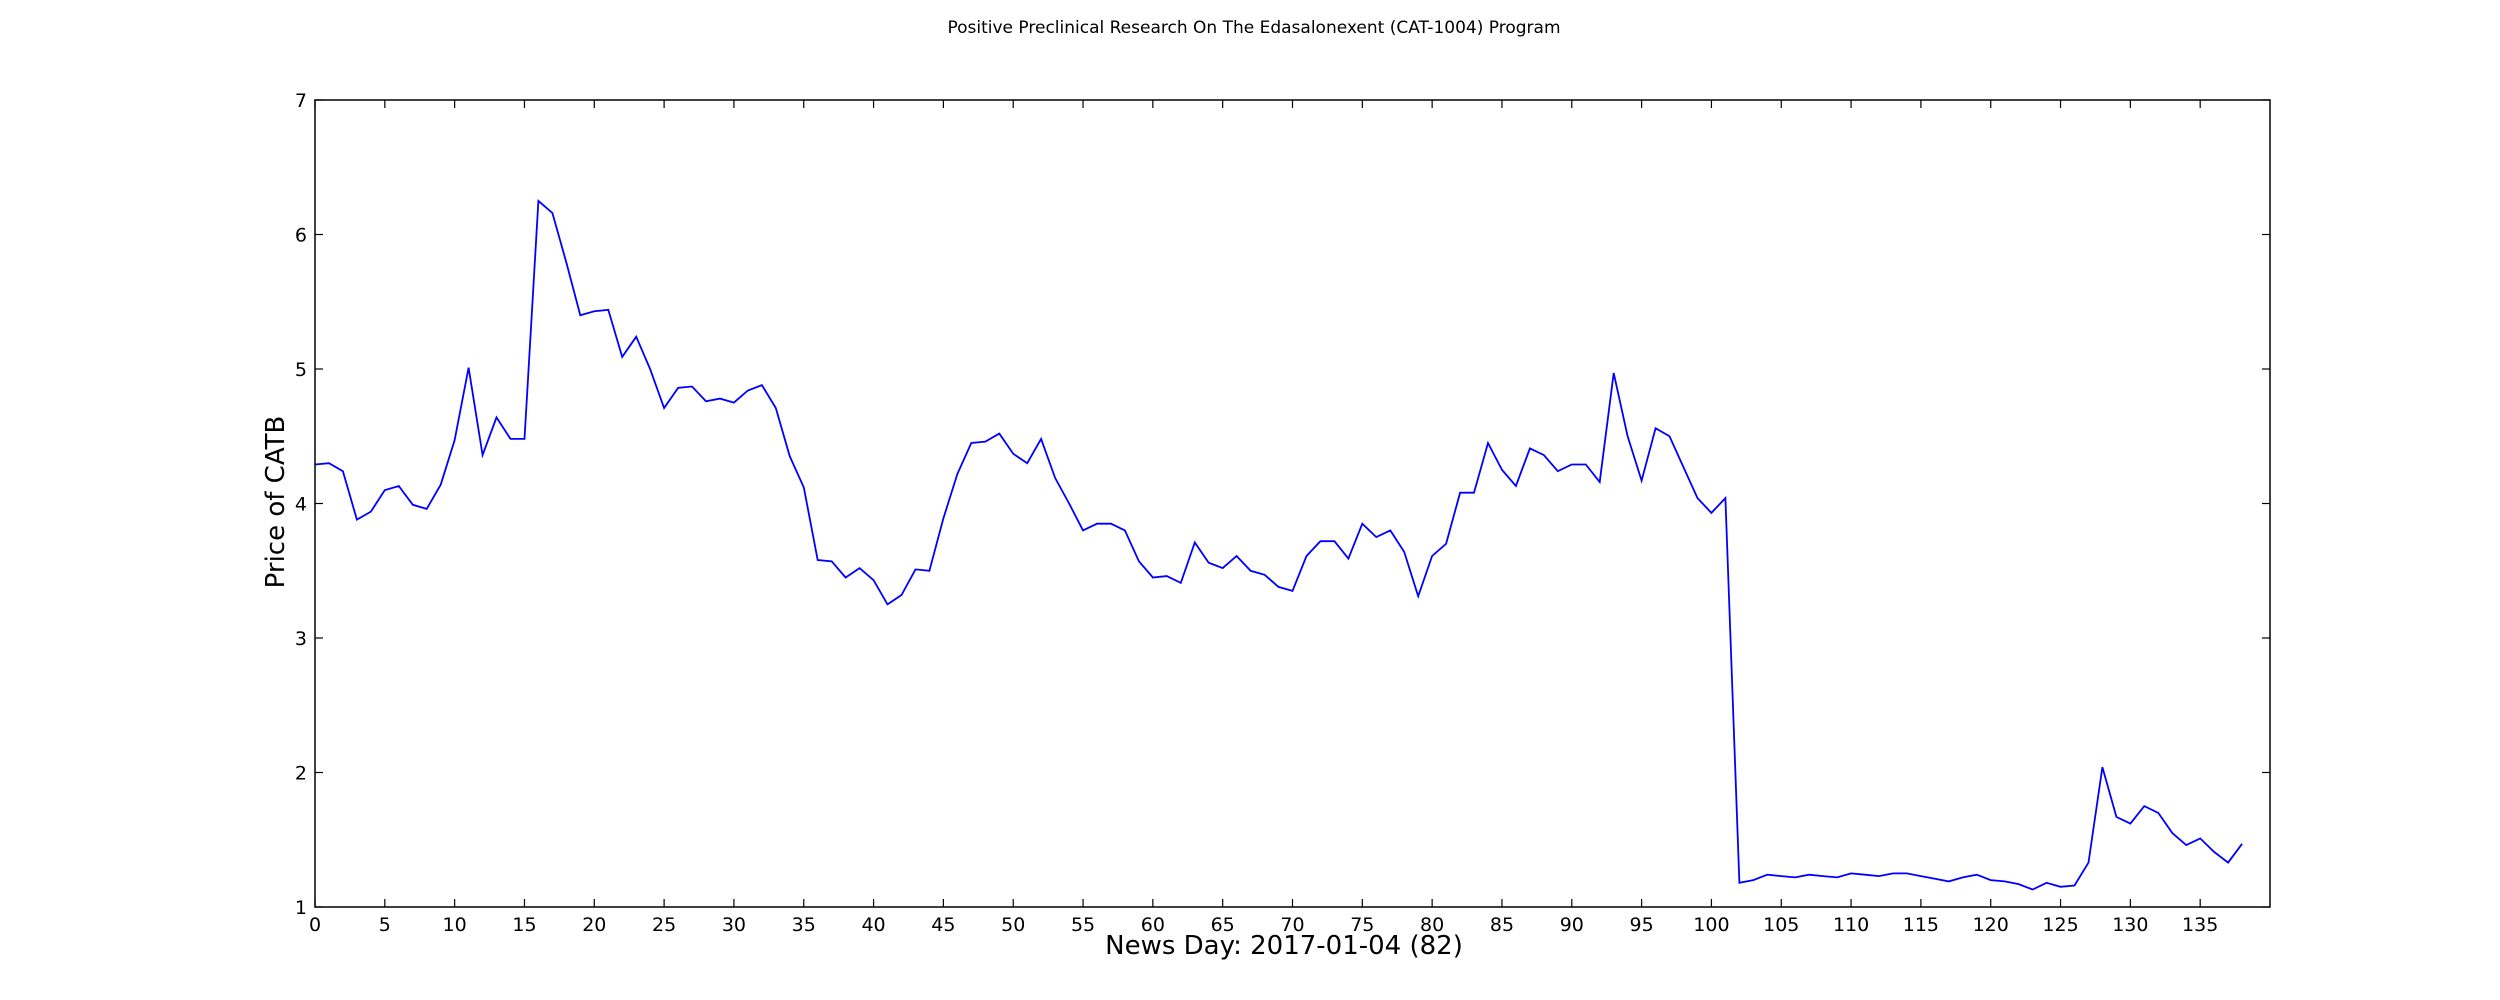  Describe the element at coordinates (1362, 925) in the screenshot. I see `x-tick-label: 75` at that location.